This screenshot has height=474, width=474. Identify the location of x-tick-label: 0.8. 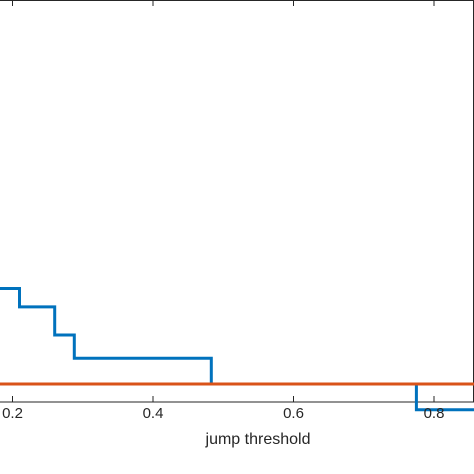
(434, 413).